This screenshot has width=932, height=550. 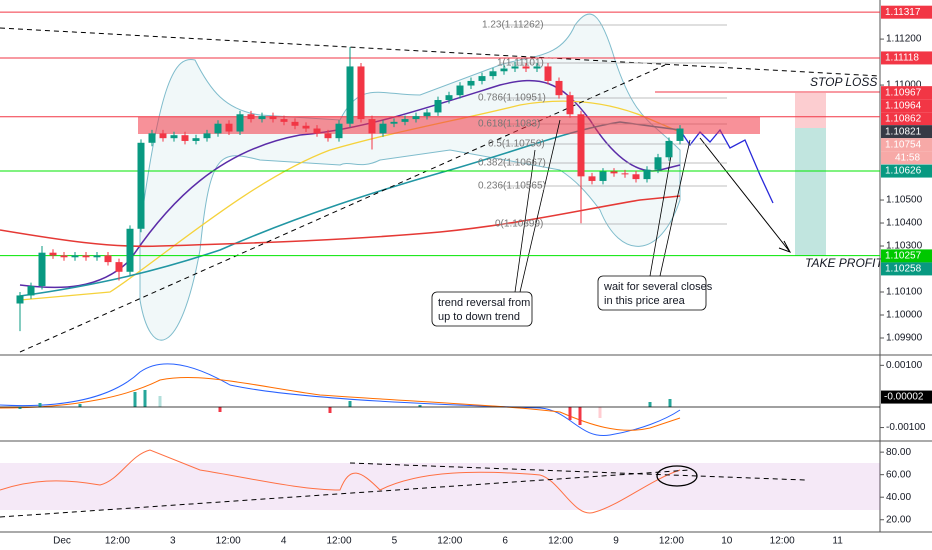 What do you see at coordinates (904, 315) in the screenshot?
I see `y-tick-label: 1.10000` at bounding box center [904, 315].